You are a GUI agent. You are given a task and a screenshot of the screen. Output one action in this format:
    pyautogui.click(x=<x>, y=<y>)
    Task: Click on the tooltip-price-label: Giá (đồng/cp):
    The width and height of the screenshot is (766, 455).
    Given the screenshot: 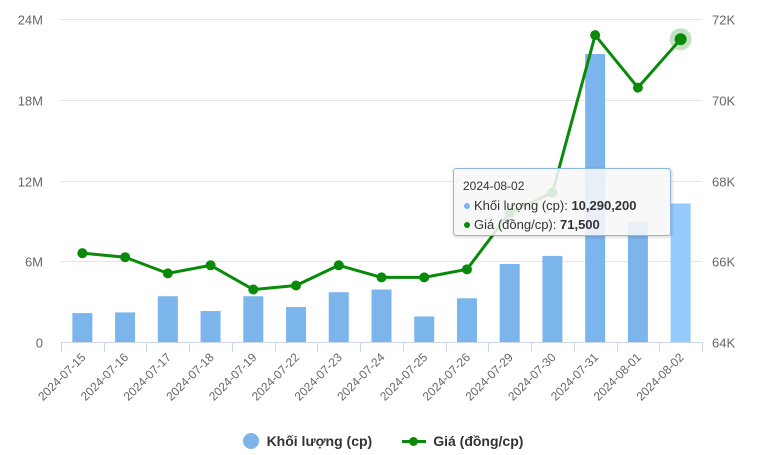 What is the action you would take?
    pyautogui.click(x=517, y=224)
    